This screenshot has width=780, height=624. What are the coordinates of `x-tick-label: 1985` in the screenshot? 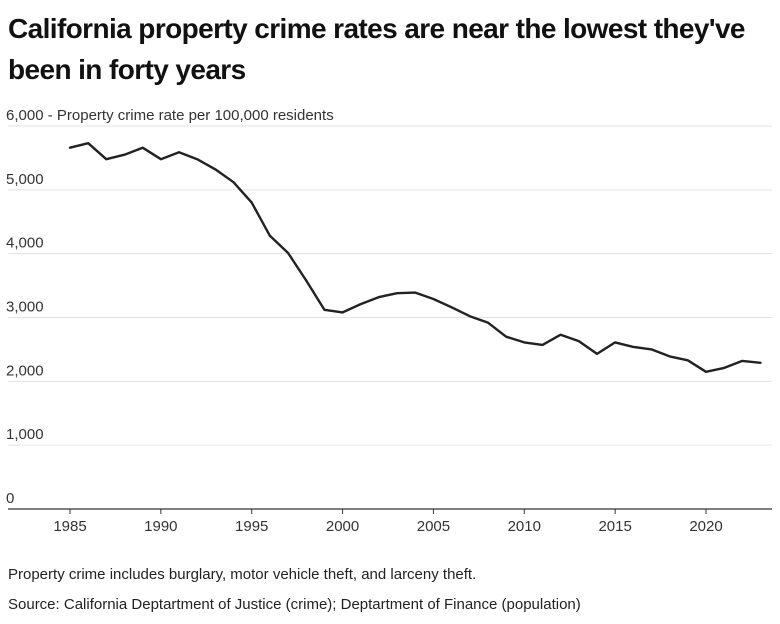 It's located at (69, 526).